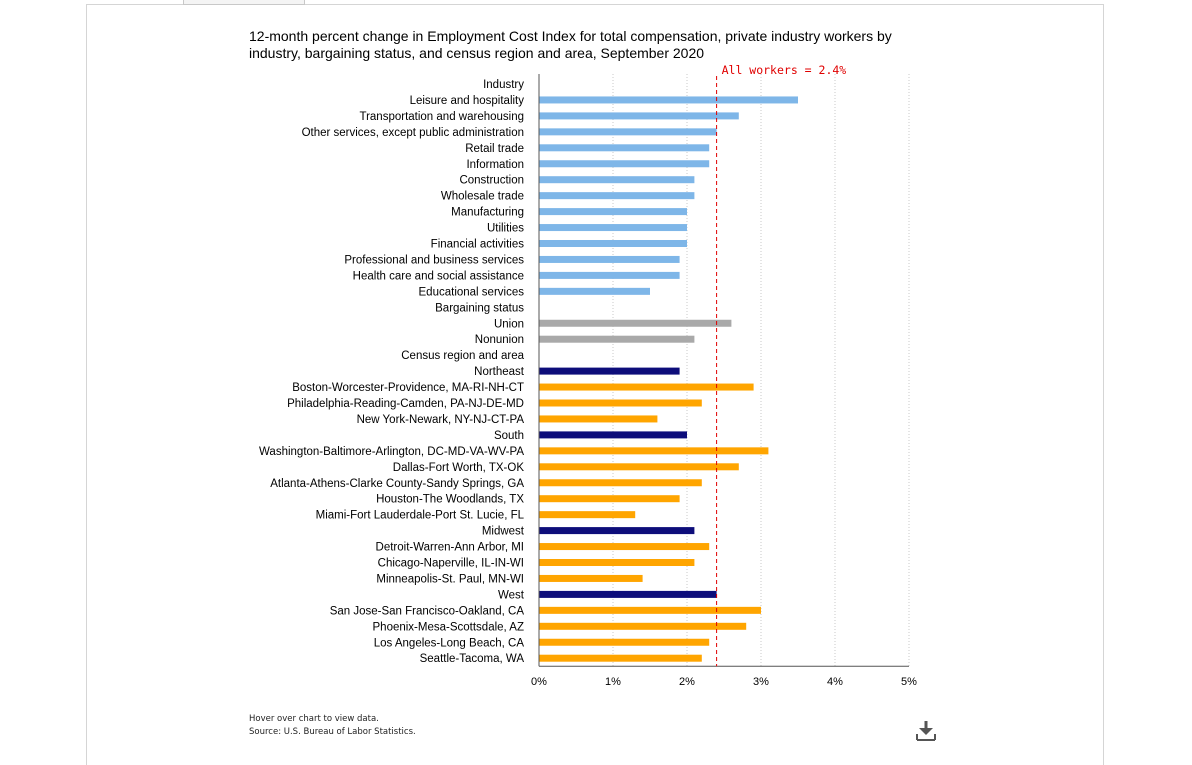 This screenshot has width=1192, height=765. I want to click on bar-label: Wholesale trade, so click(482, 197).